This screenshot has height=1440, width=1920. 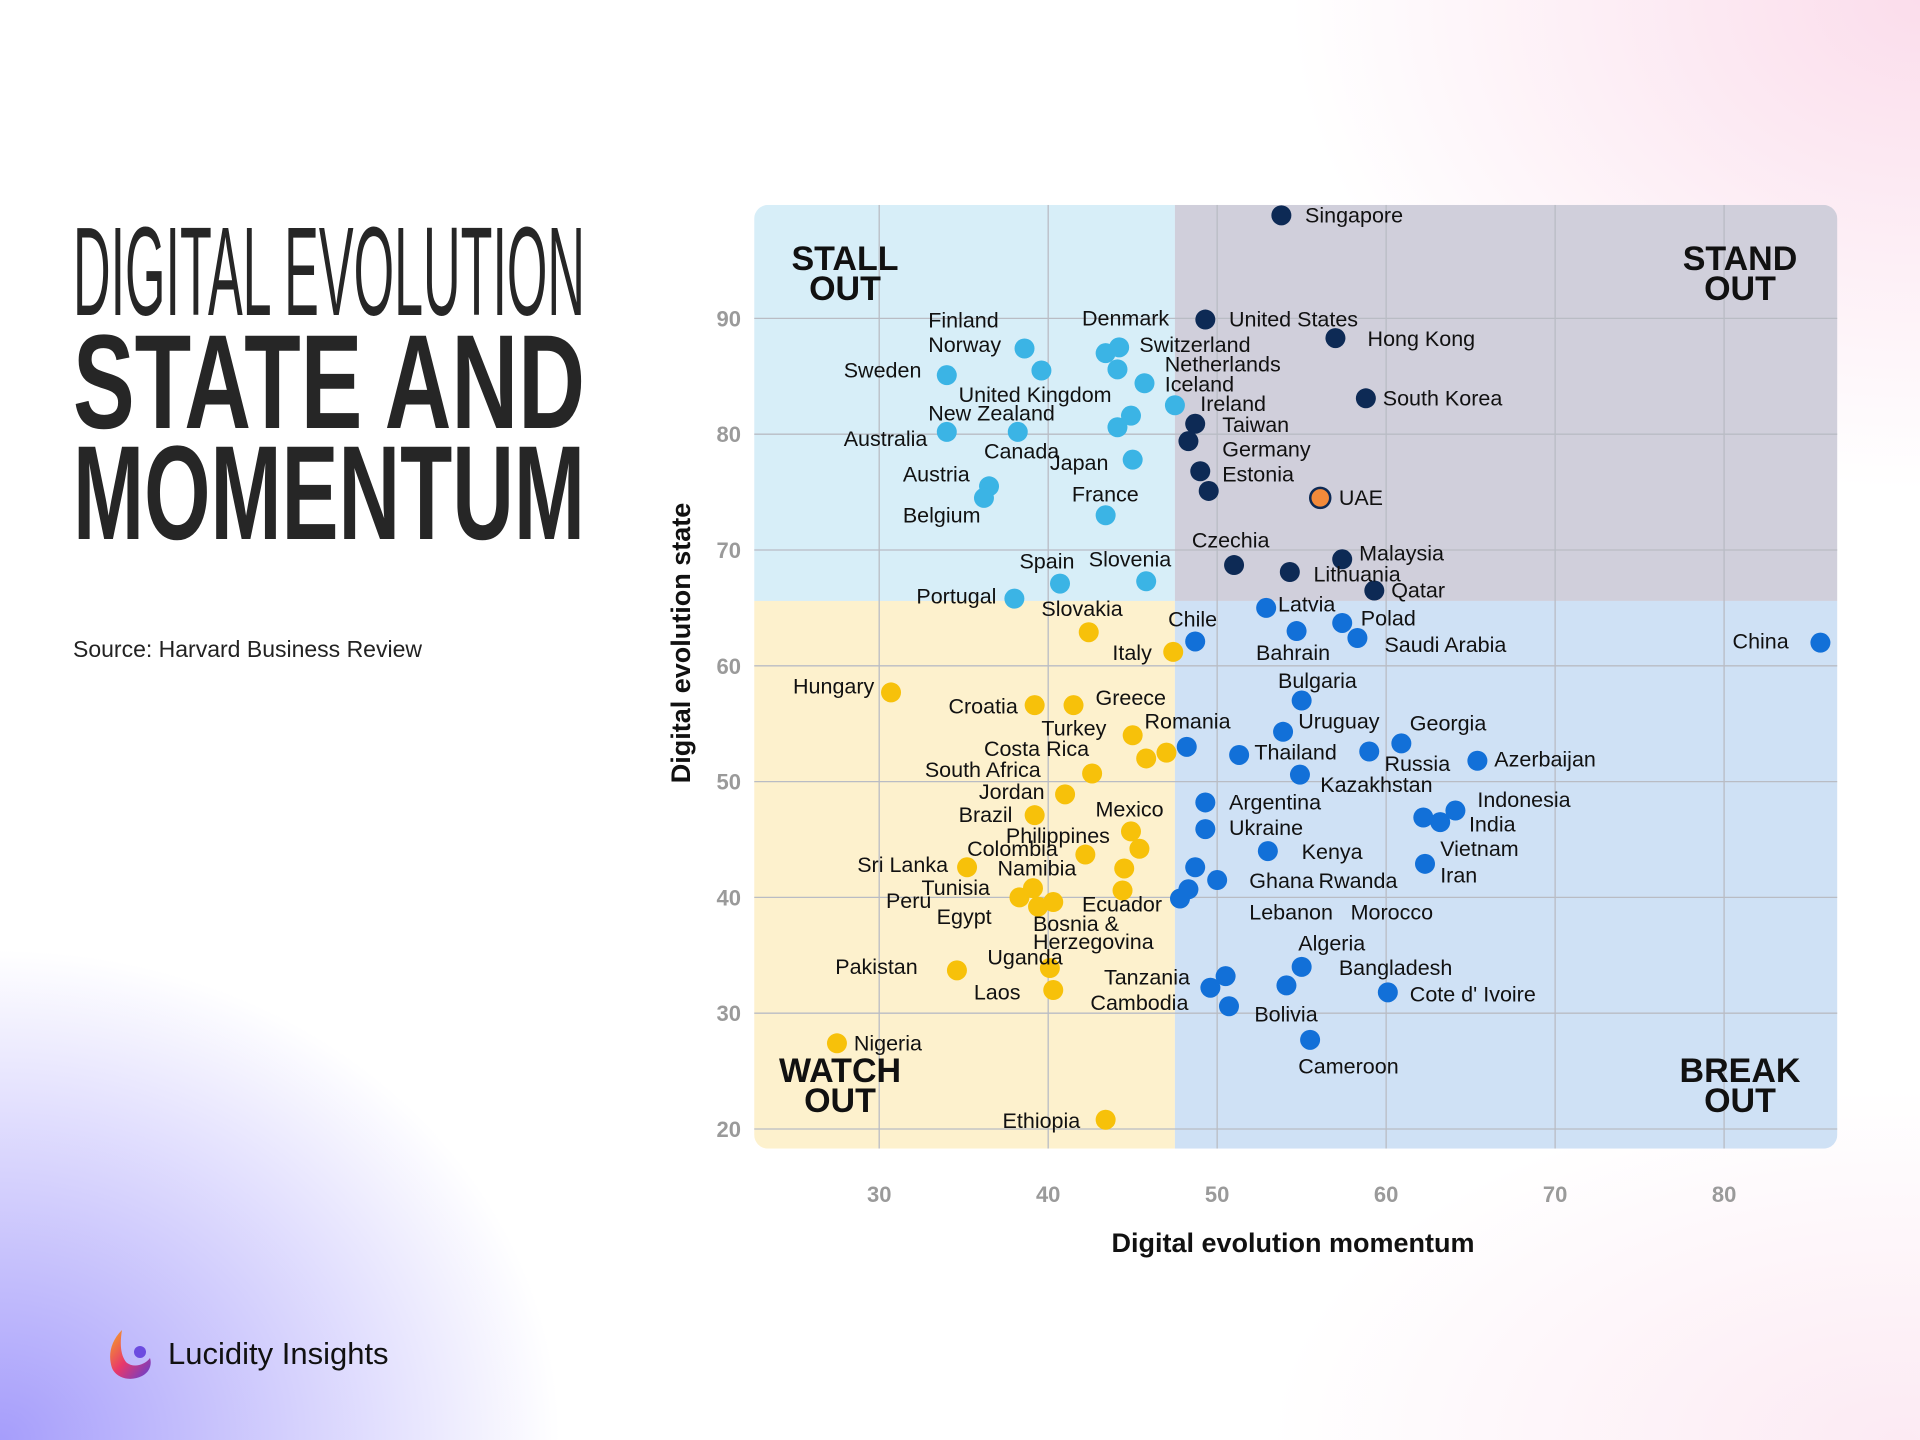 What do you see at coordinates (1473, 995) in the screenshot?
I see `point-label: Cote d' Ivoire` at bounding box center [1473, 995].